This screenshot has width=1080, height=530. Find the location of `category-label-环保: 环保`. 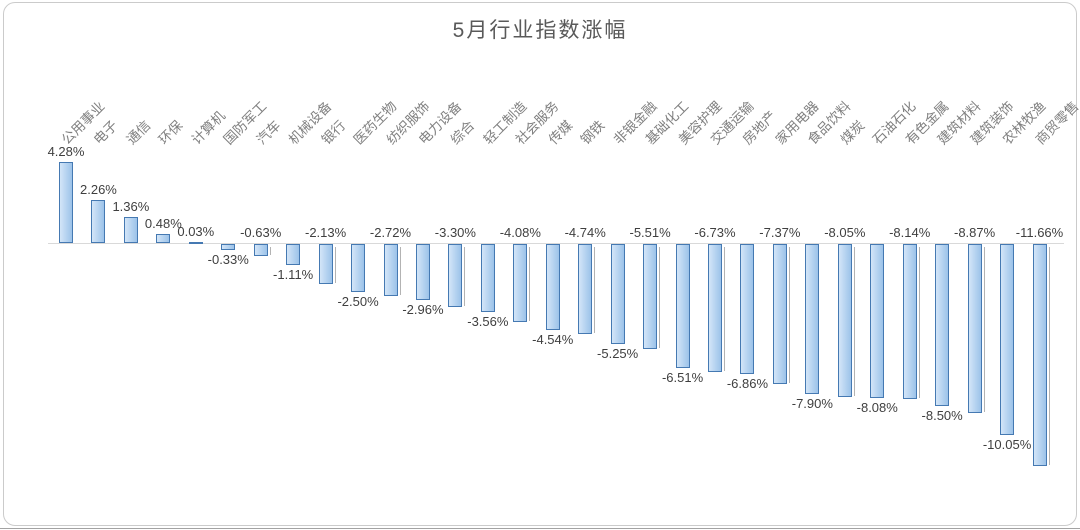

category-label-环保: 环保 is located at coordinates (171, 132).